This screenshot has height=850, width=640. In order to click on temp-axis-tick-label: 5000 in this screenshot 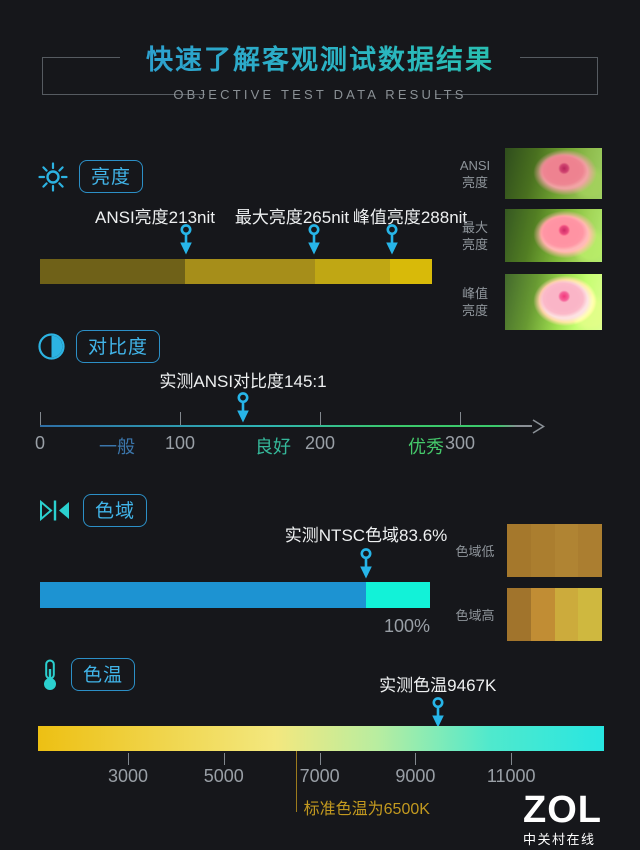, I will do `click(223, 776)`.